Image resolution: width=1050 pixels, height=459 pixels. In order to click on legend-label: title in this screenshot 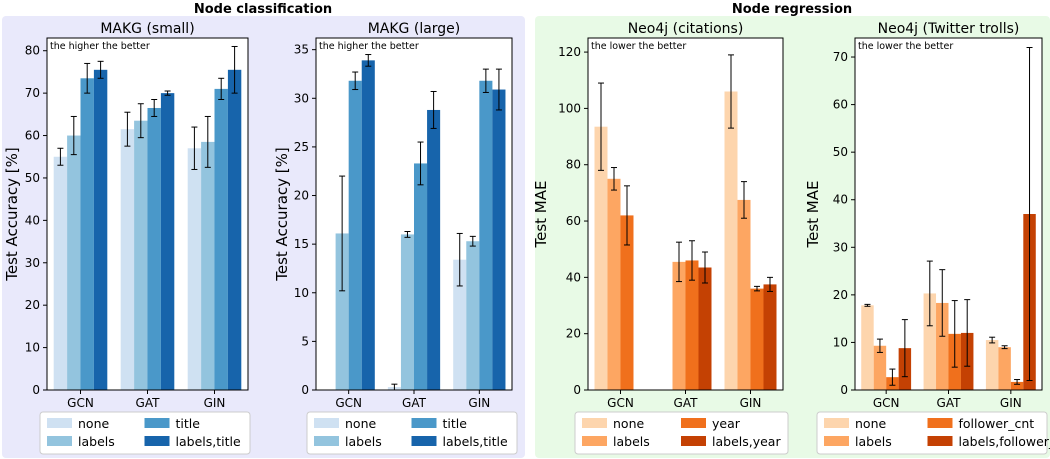, I will do `click(455, 423)`.